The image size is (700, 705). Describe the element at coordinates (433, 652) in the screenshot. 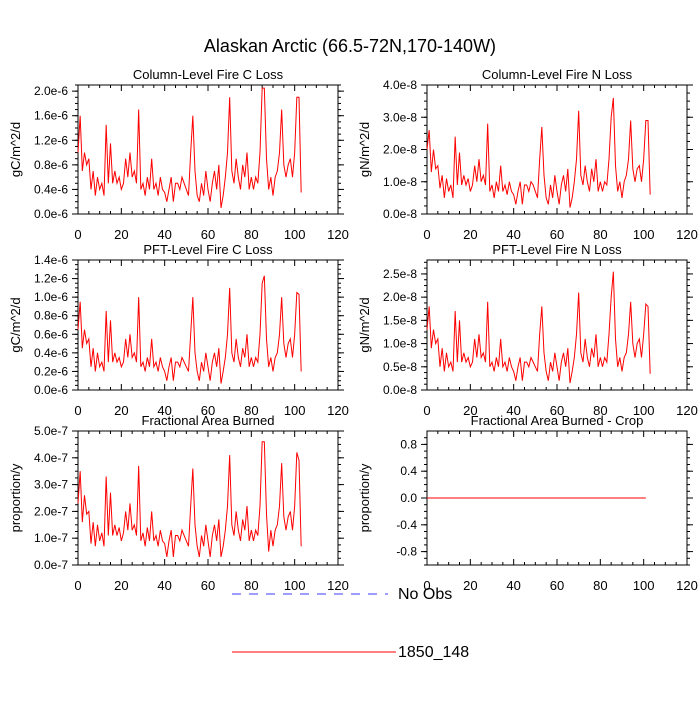

I see `legend-1850-148-label: 1850_148` at that location.